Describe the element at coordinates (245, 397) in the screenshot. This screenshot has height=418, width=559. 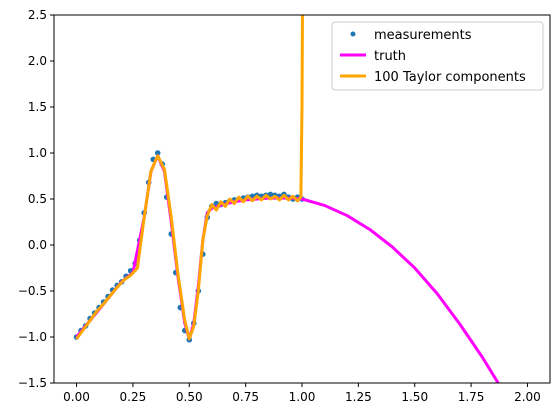
I see `x-tick-label: 0.75` at that location.